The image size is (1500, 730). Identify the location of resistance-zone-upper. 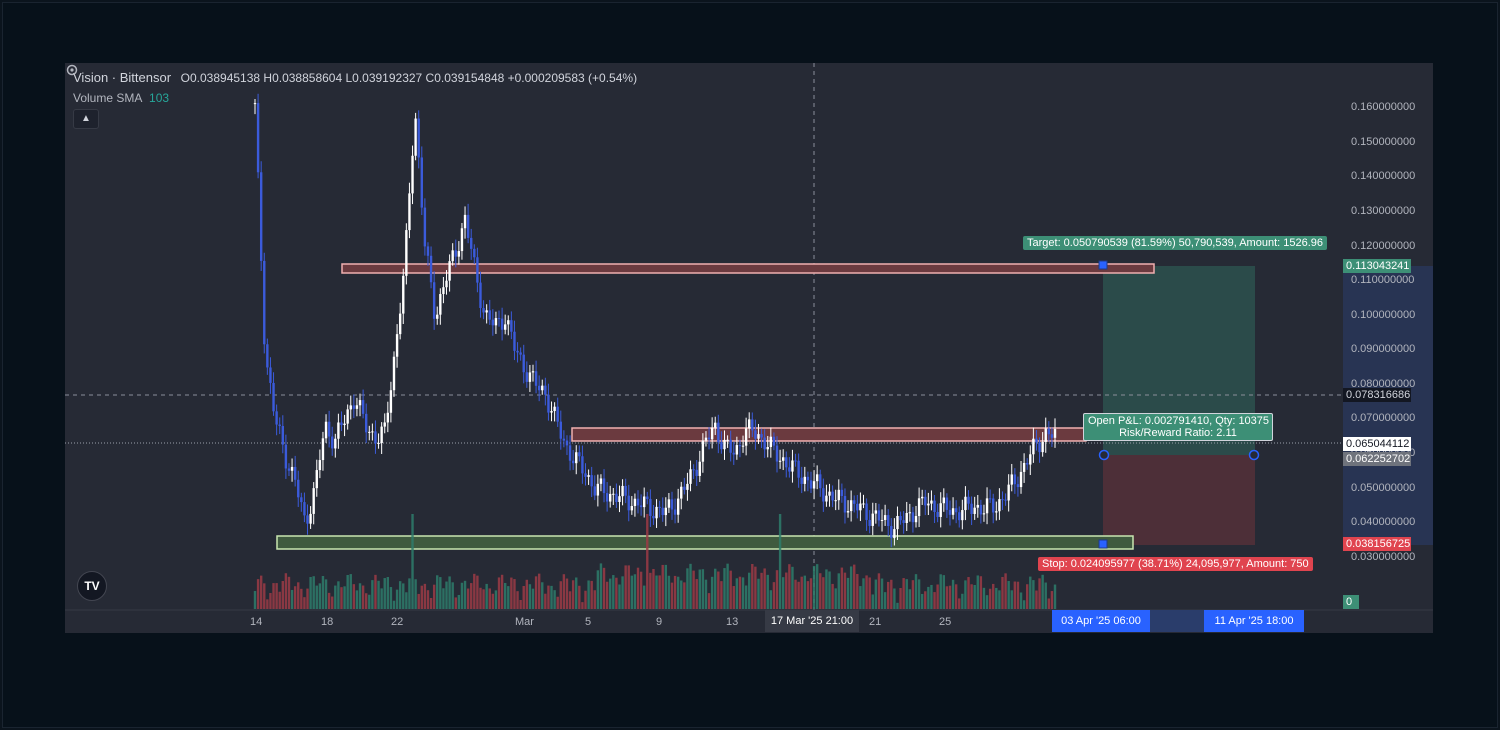
(748, 268).